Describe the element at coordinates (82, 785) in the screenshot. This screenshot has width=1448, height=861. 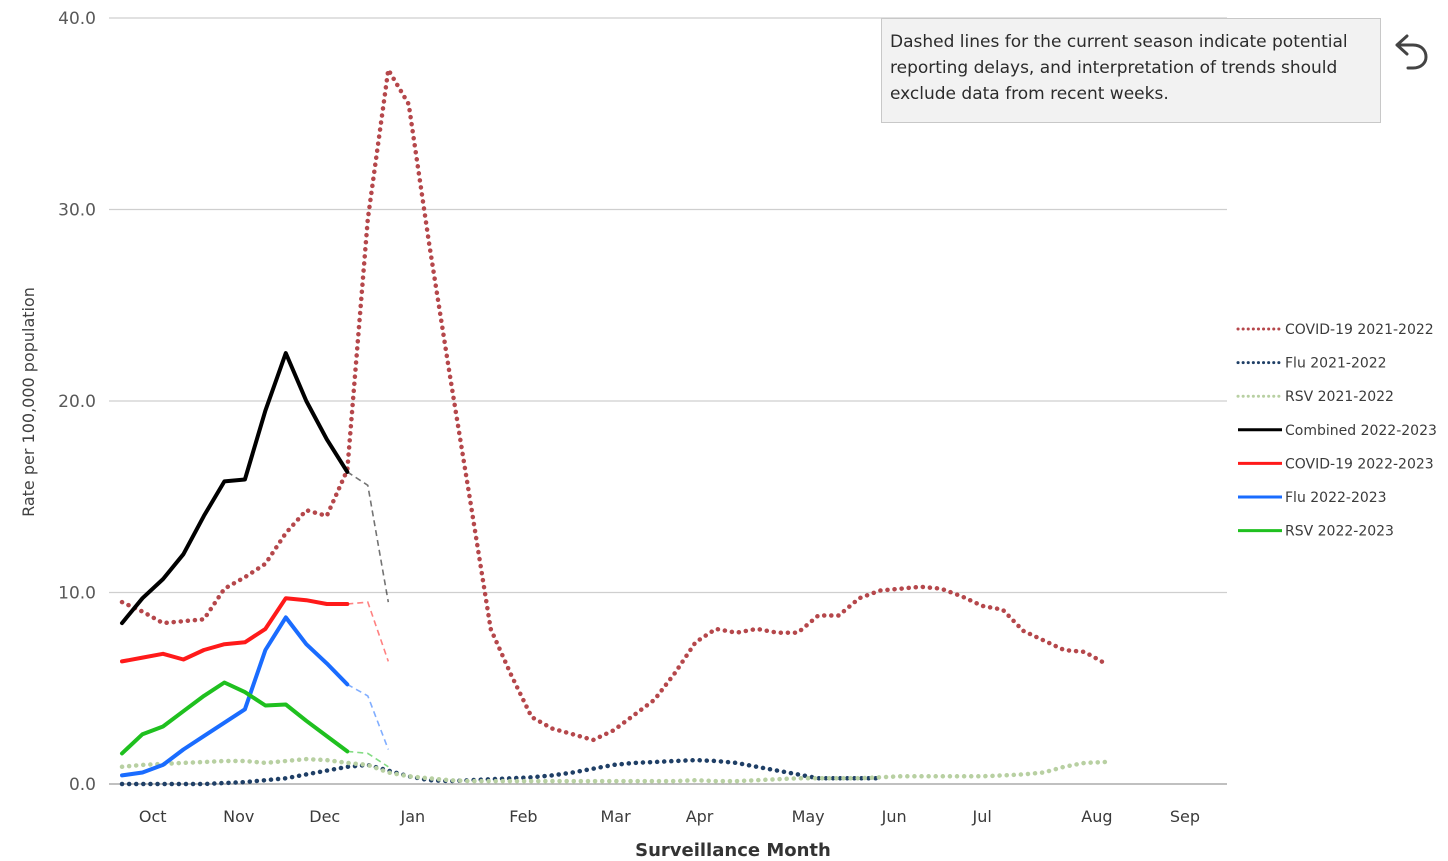
I see `y-tick-label: 0.0` at that location.